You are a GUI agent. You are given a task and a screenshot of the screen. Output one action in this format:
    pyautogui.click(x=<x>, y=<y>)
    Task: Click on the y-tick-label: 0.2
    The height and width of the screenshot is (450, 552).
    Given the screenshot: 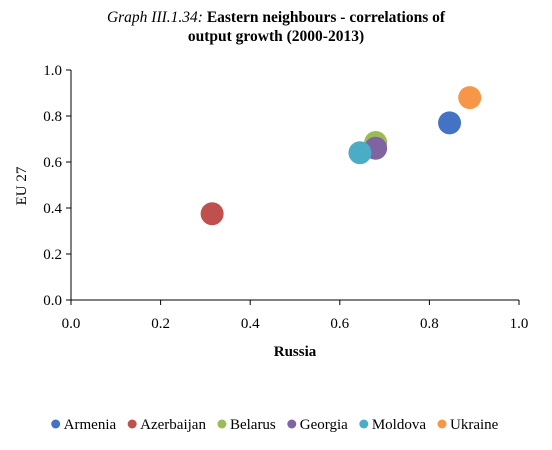 What is the action you would take?
    pyautogui.click(x=52, y=255)
    